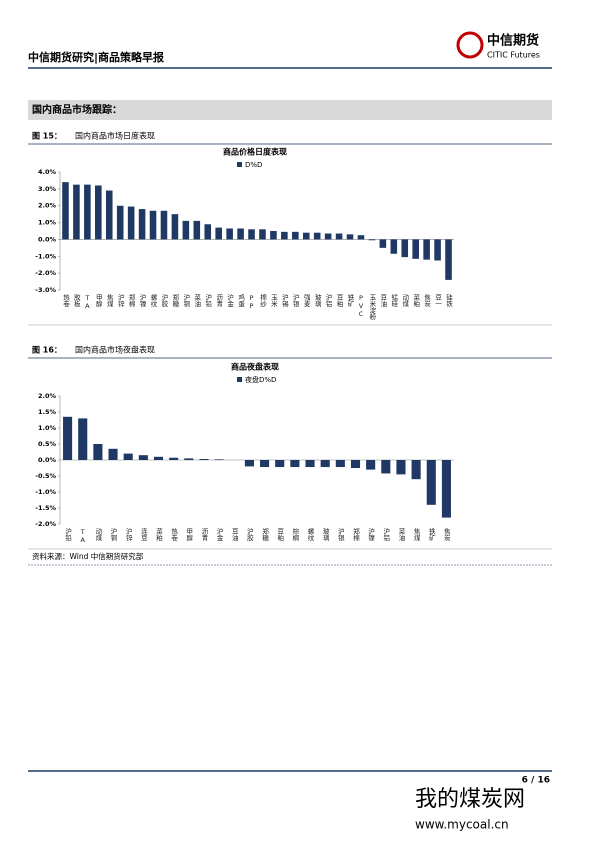  What do you see at coordinates (431, 535) in the screenshot?
I see `x-tick-label: 铁矿` at bounding box center [431, 535].